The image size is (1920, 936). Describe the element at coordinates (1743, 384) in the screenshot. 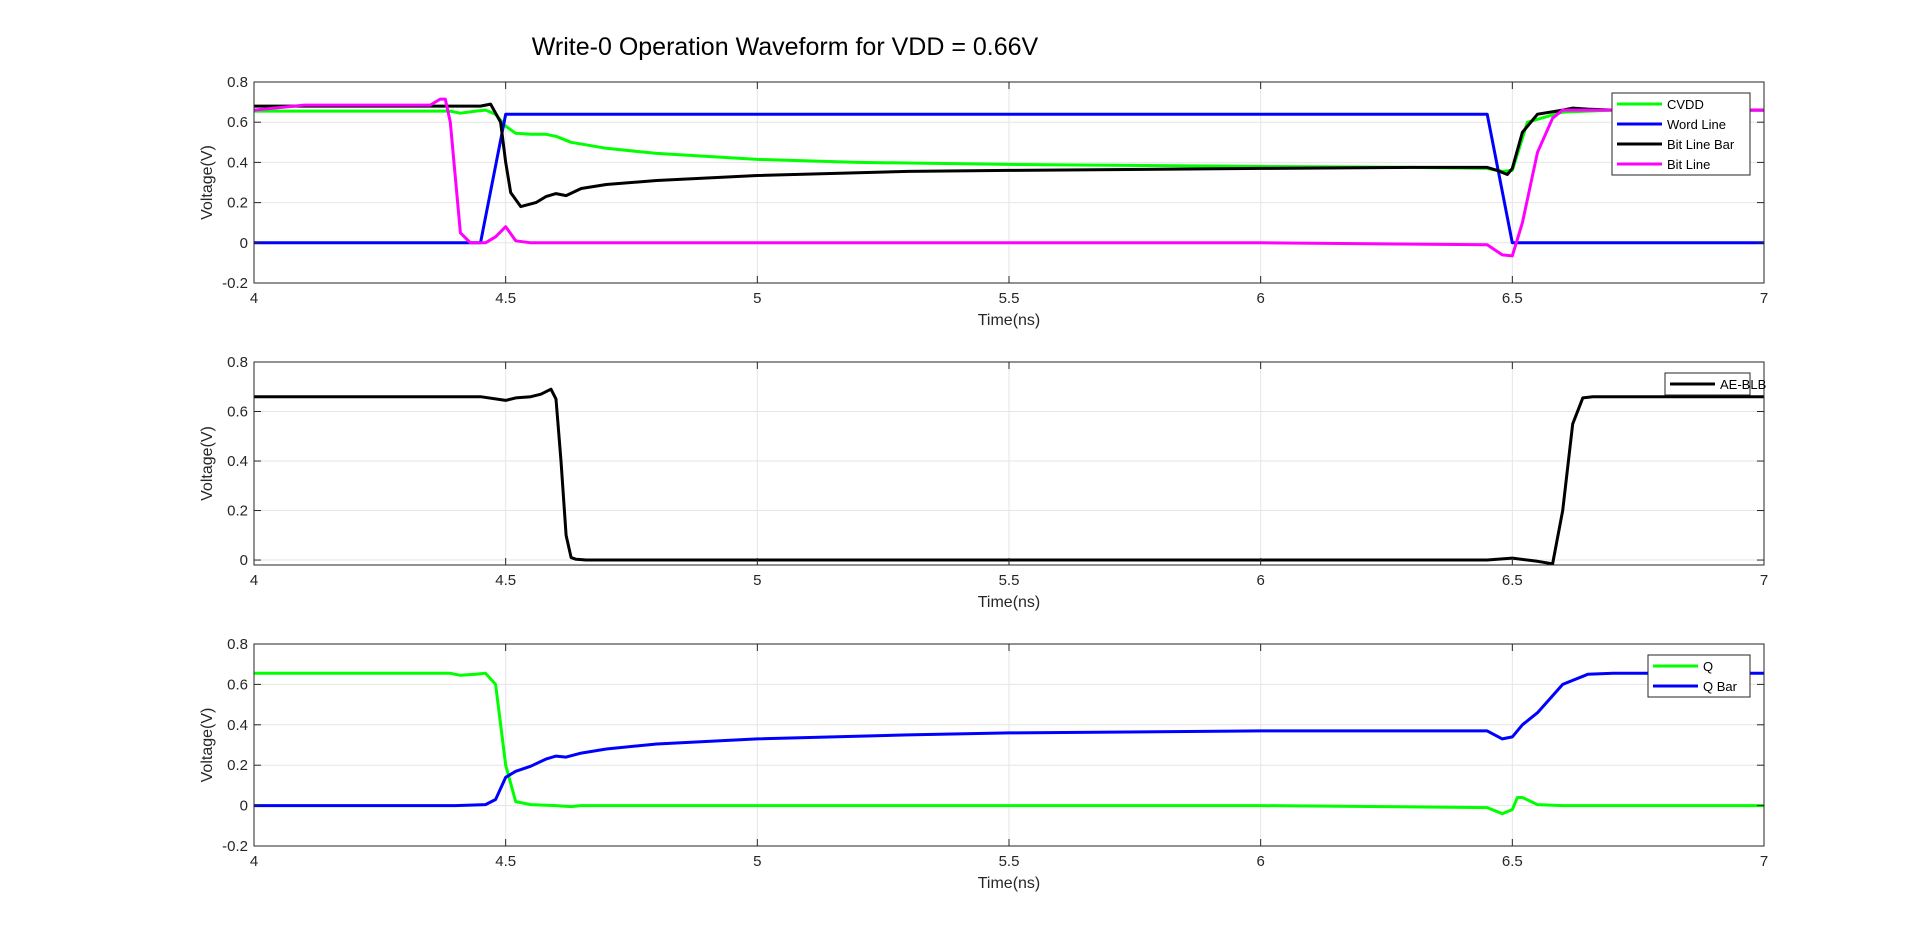

I see `legend-entry-label: AE-BLB` at that location.